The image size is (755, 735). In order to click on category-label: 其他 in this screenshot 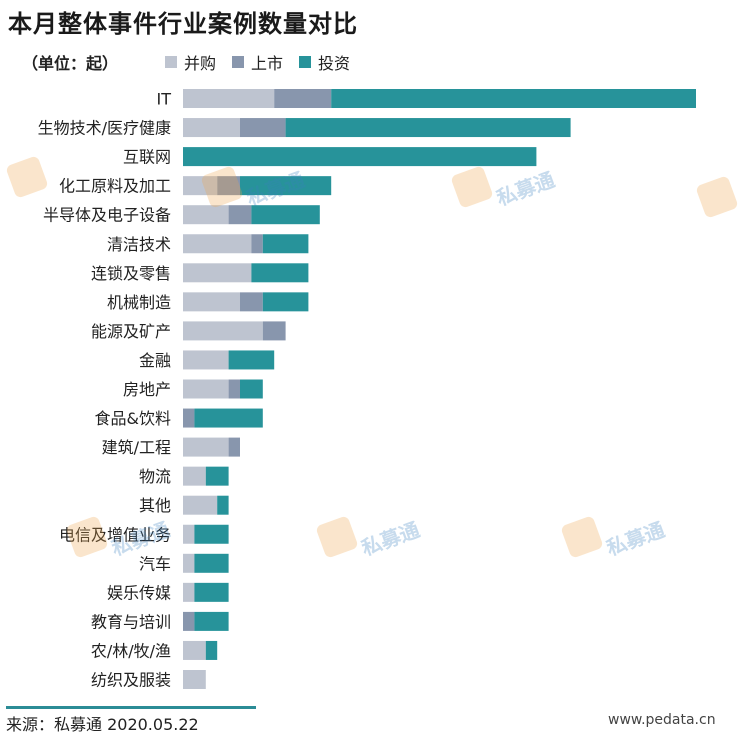, I will do `click(155, 505)`.